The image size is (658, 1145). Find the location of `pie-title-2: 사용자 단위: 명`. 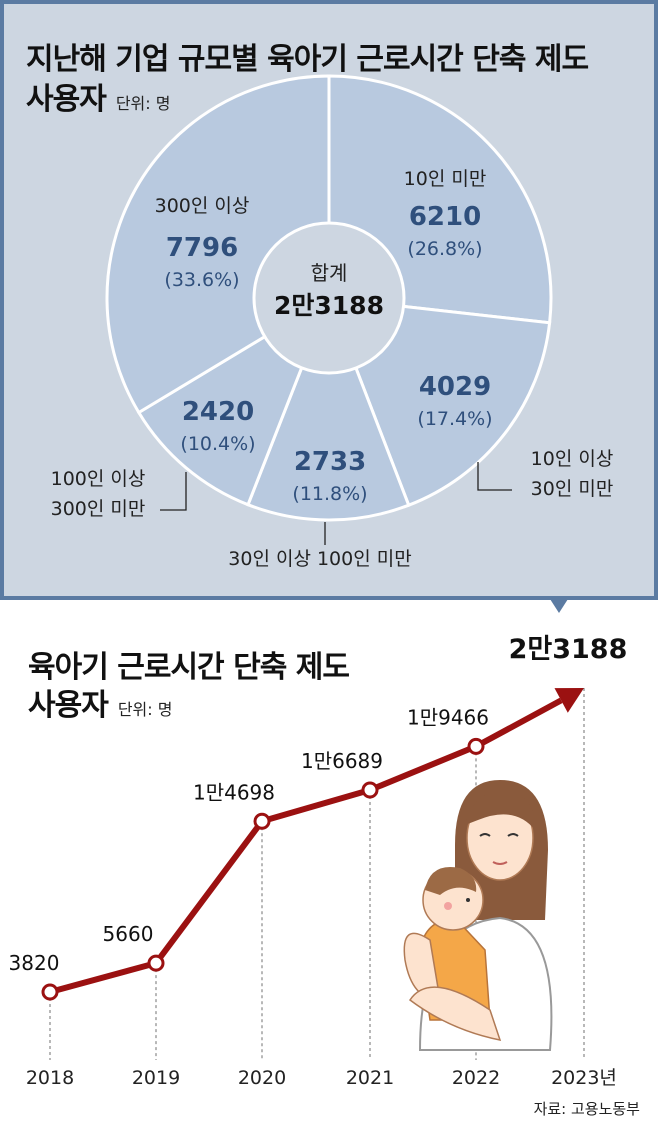

pie-title-2: 사용자 단위: 명 is located at coordinates (98, 96).